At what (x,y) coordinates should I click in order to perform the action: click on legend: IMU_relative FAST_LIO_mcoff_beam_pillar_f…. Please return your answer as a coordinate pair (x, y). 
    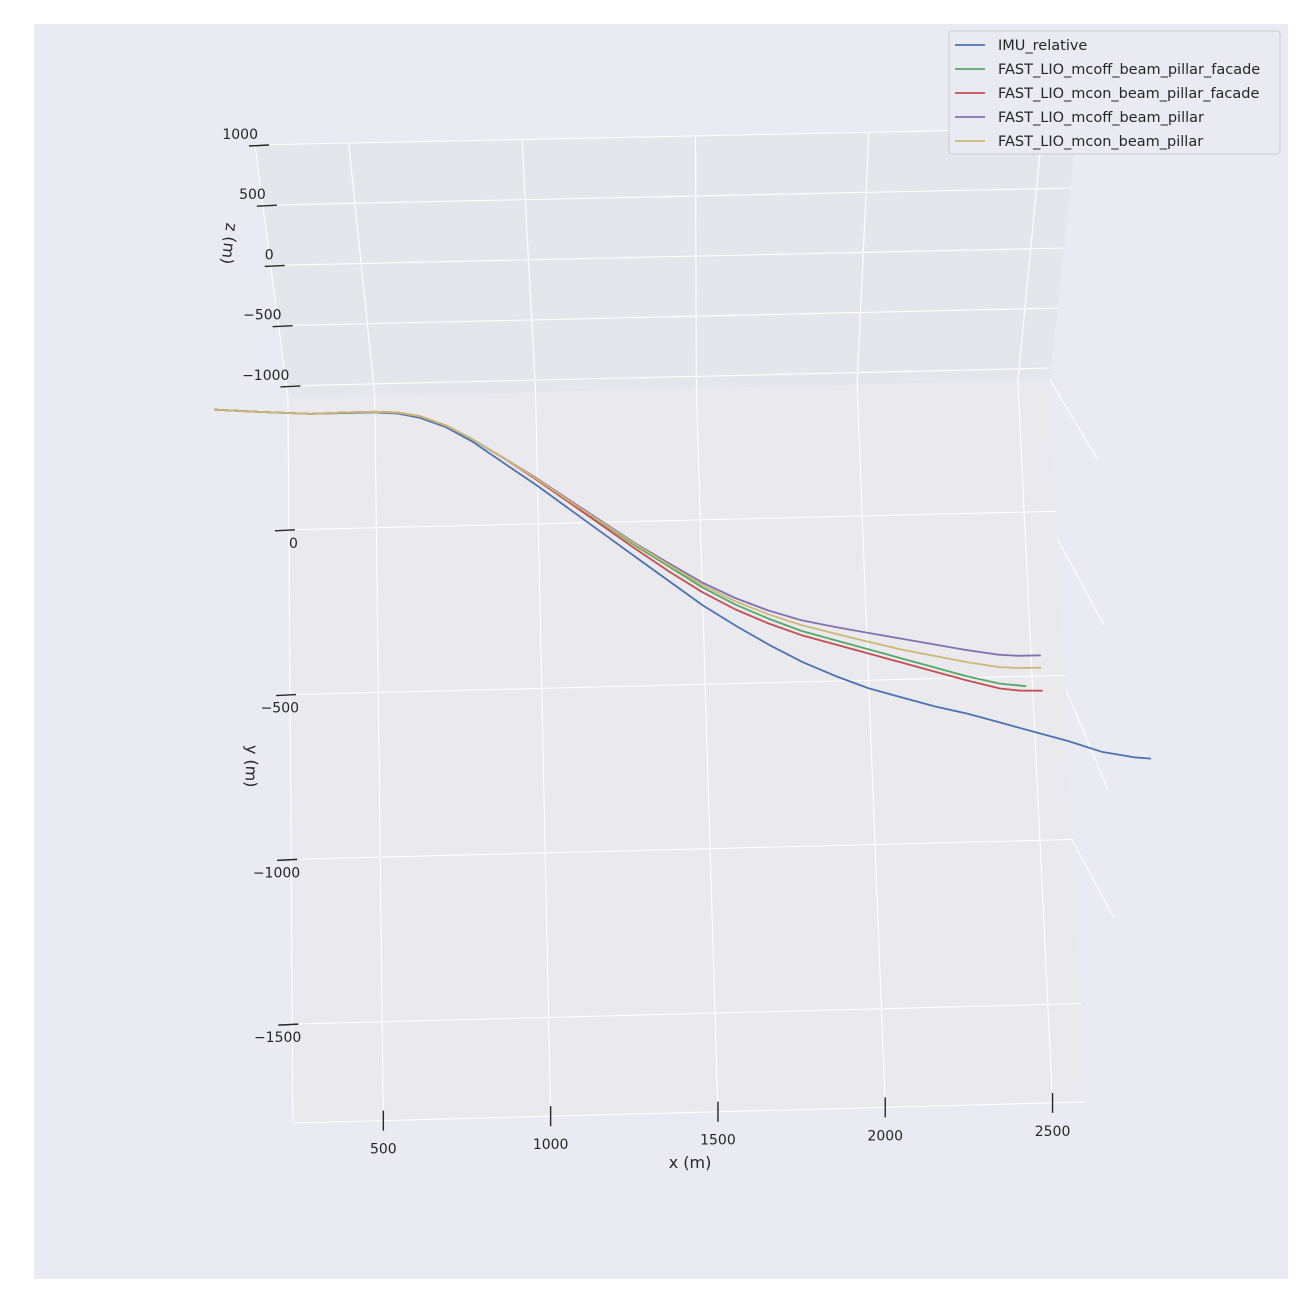
    Looking at the image, I should click on (1114, 92).